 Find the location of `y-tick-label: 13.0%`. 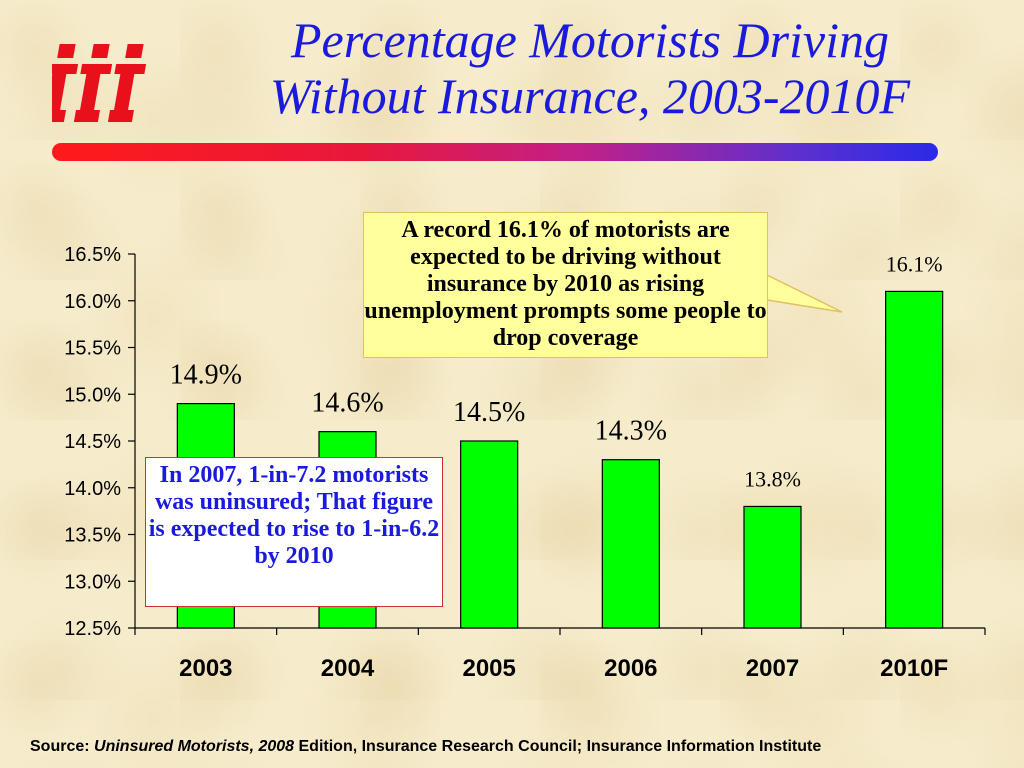

y-tick-label: 13.0% is located at coordinates (92, 582).